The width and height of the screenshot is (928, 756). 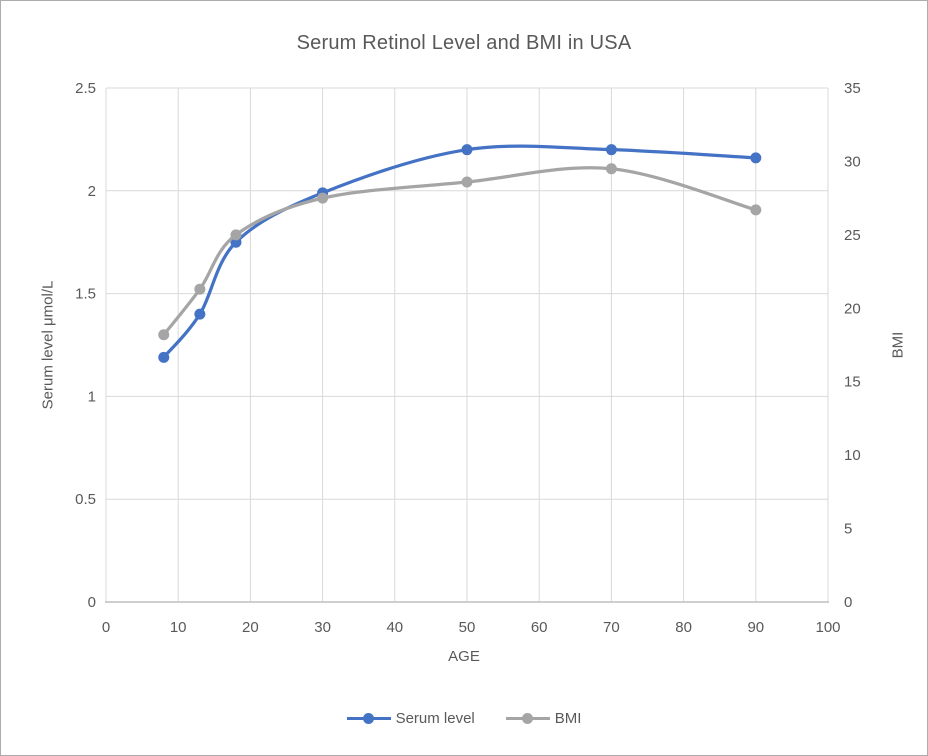 I want to click on x-axis-tick-label: 80, so click(x=683, y=627).